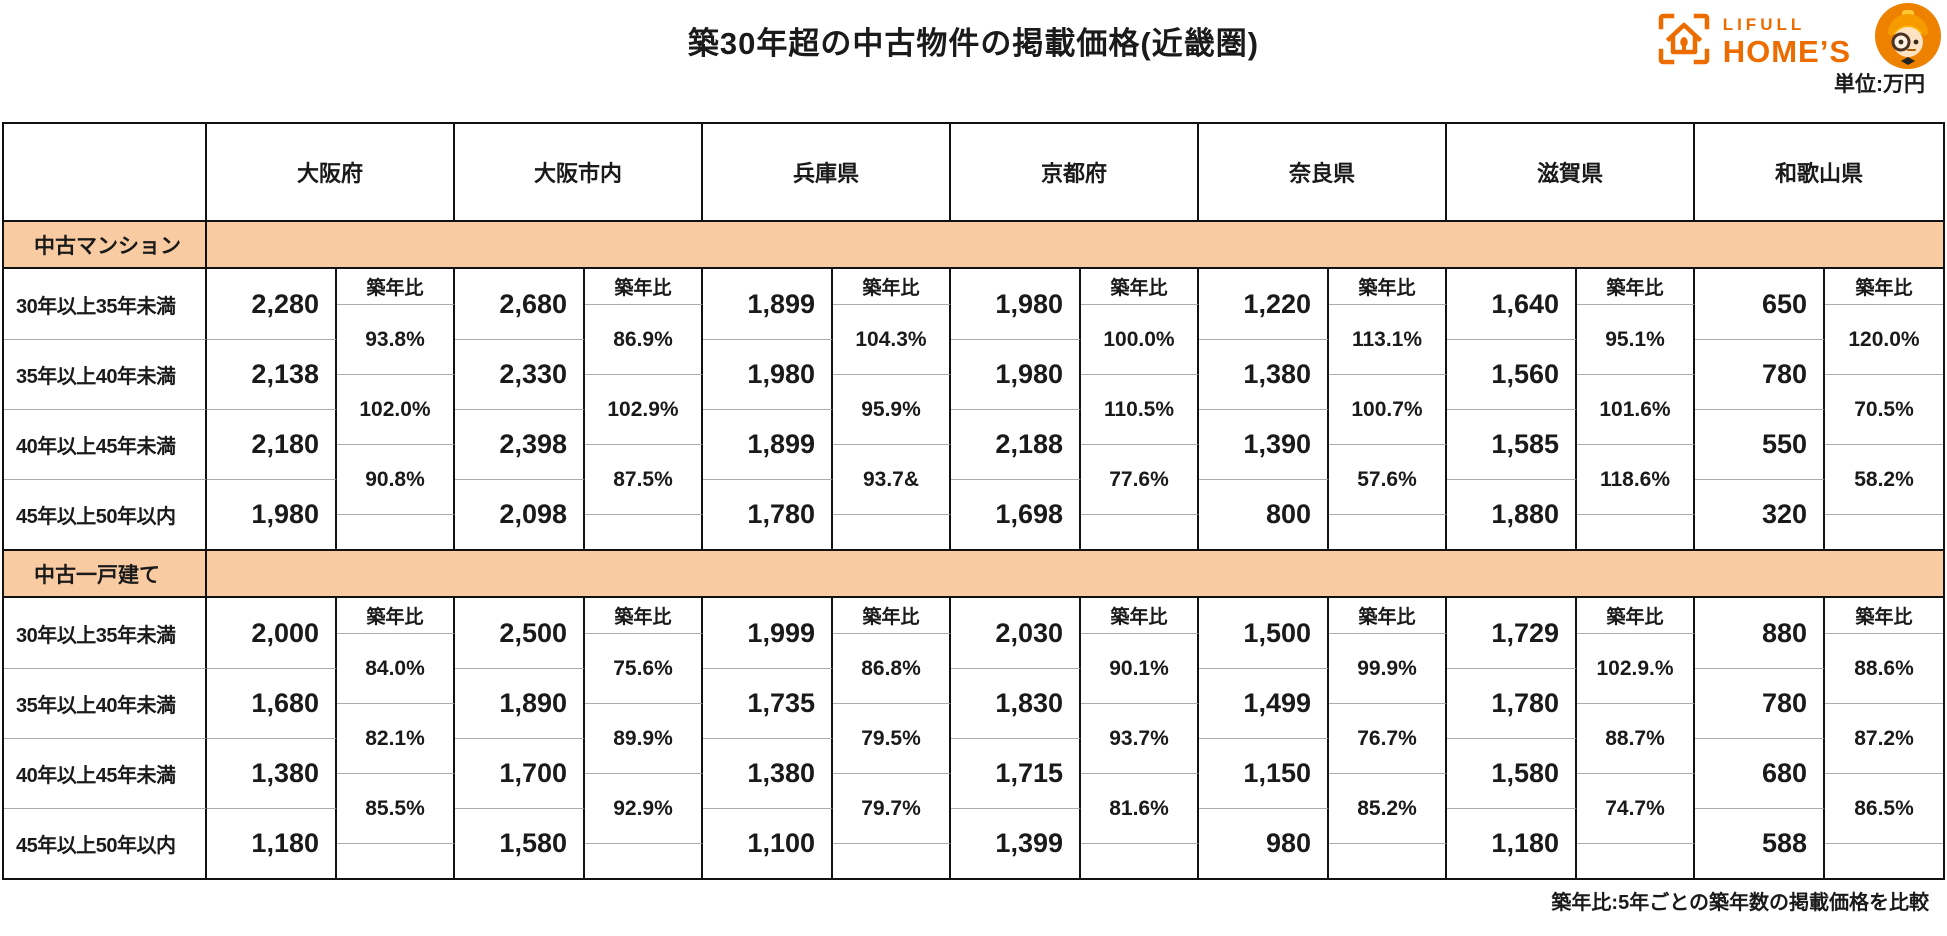  I want to click on ratio-cell: 88.6%, so click(1884, 668).